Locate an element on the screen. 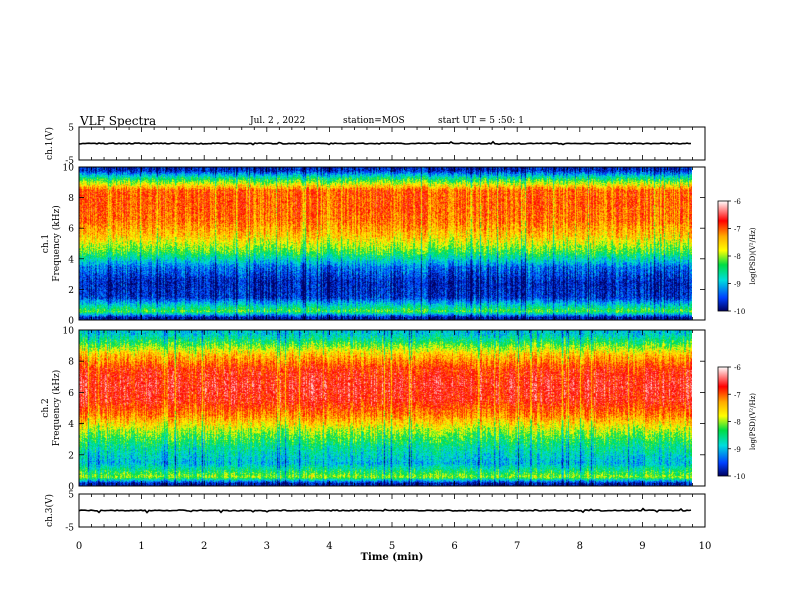 The width and height of the screenshot is (792, 612). x-tick-label: 4 is located at coordinates (329, 546).